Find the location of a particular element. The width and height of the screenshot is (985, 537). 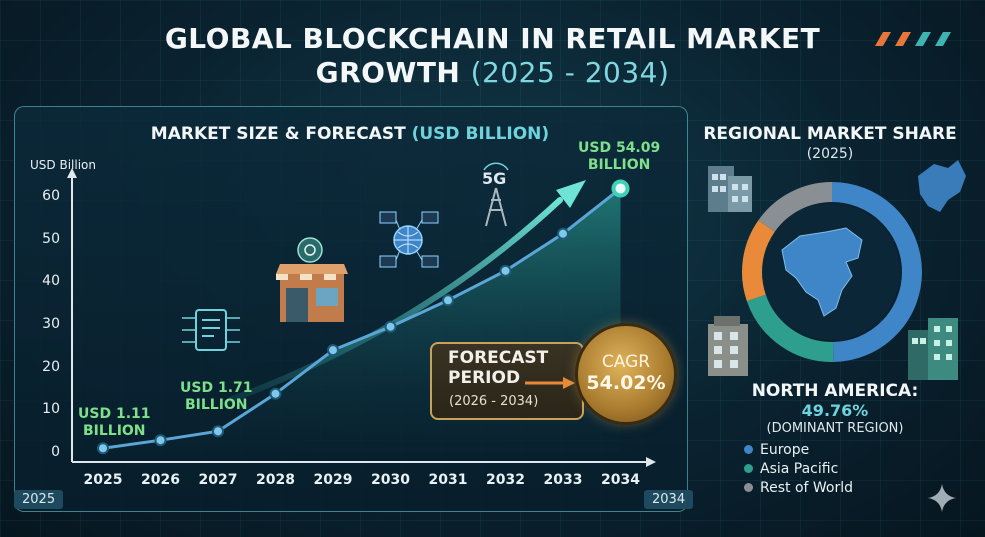

cagr-label: CAGR is located at coordinates (626, 362).